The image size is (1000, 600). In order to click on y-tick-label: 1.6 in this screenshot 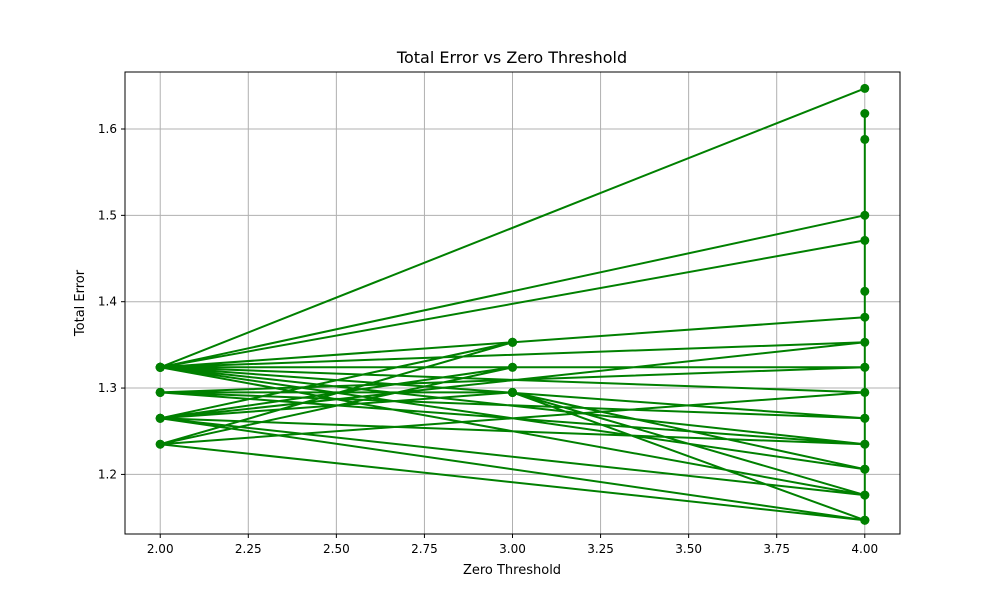, I will do `click(107, 129)`.